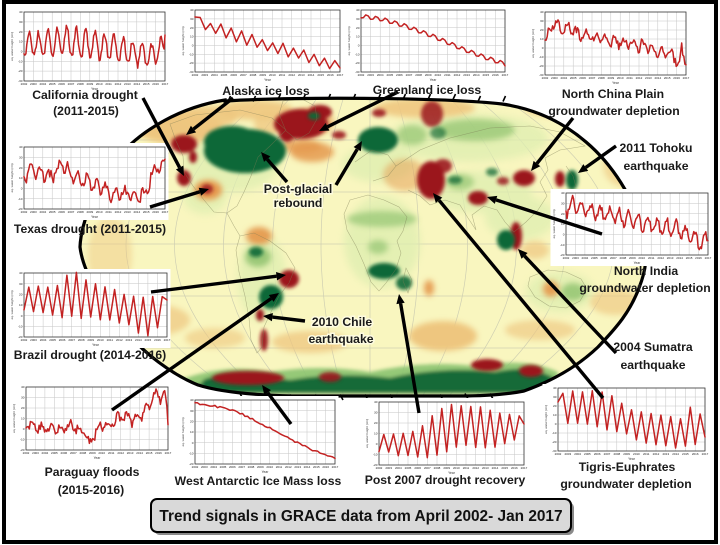 The image size is (720, 545). What do you see at coordinates (148, 340) in the screenshot?
I see `svg-text: 2015` at bounding box center [148, 340].